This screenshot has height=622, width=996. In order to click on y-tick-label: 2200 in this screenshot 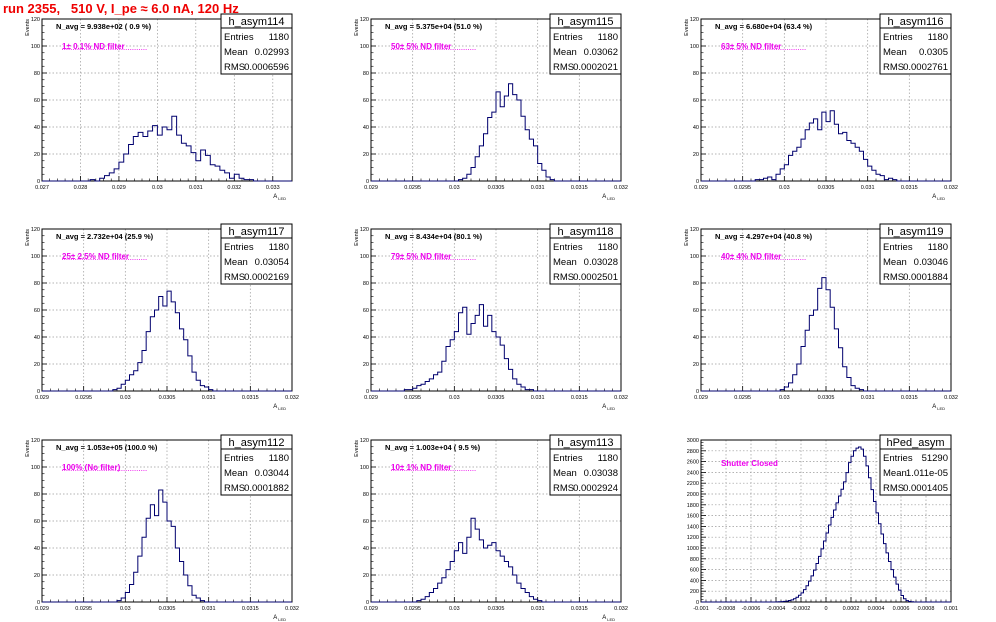, I will do `click(693, 484)`.